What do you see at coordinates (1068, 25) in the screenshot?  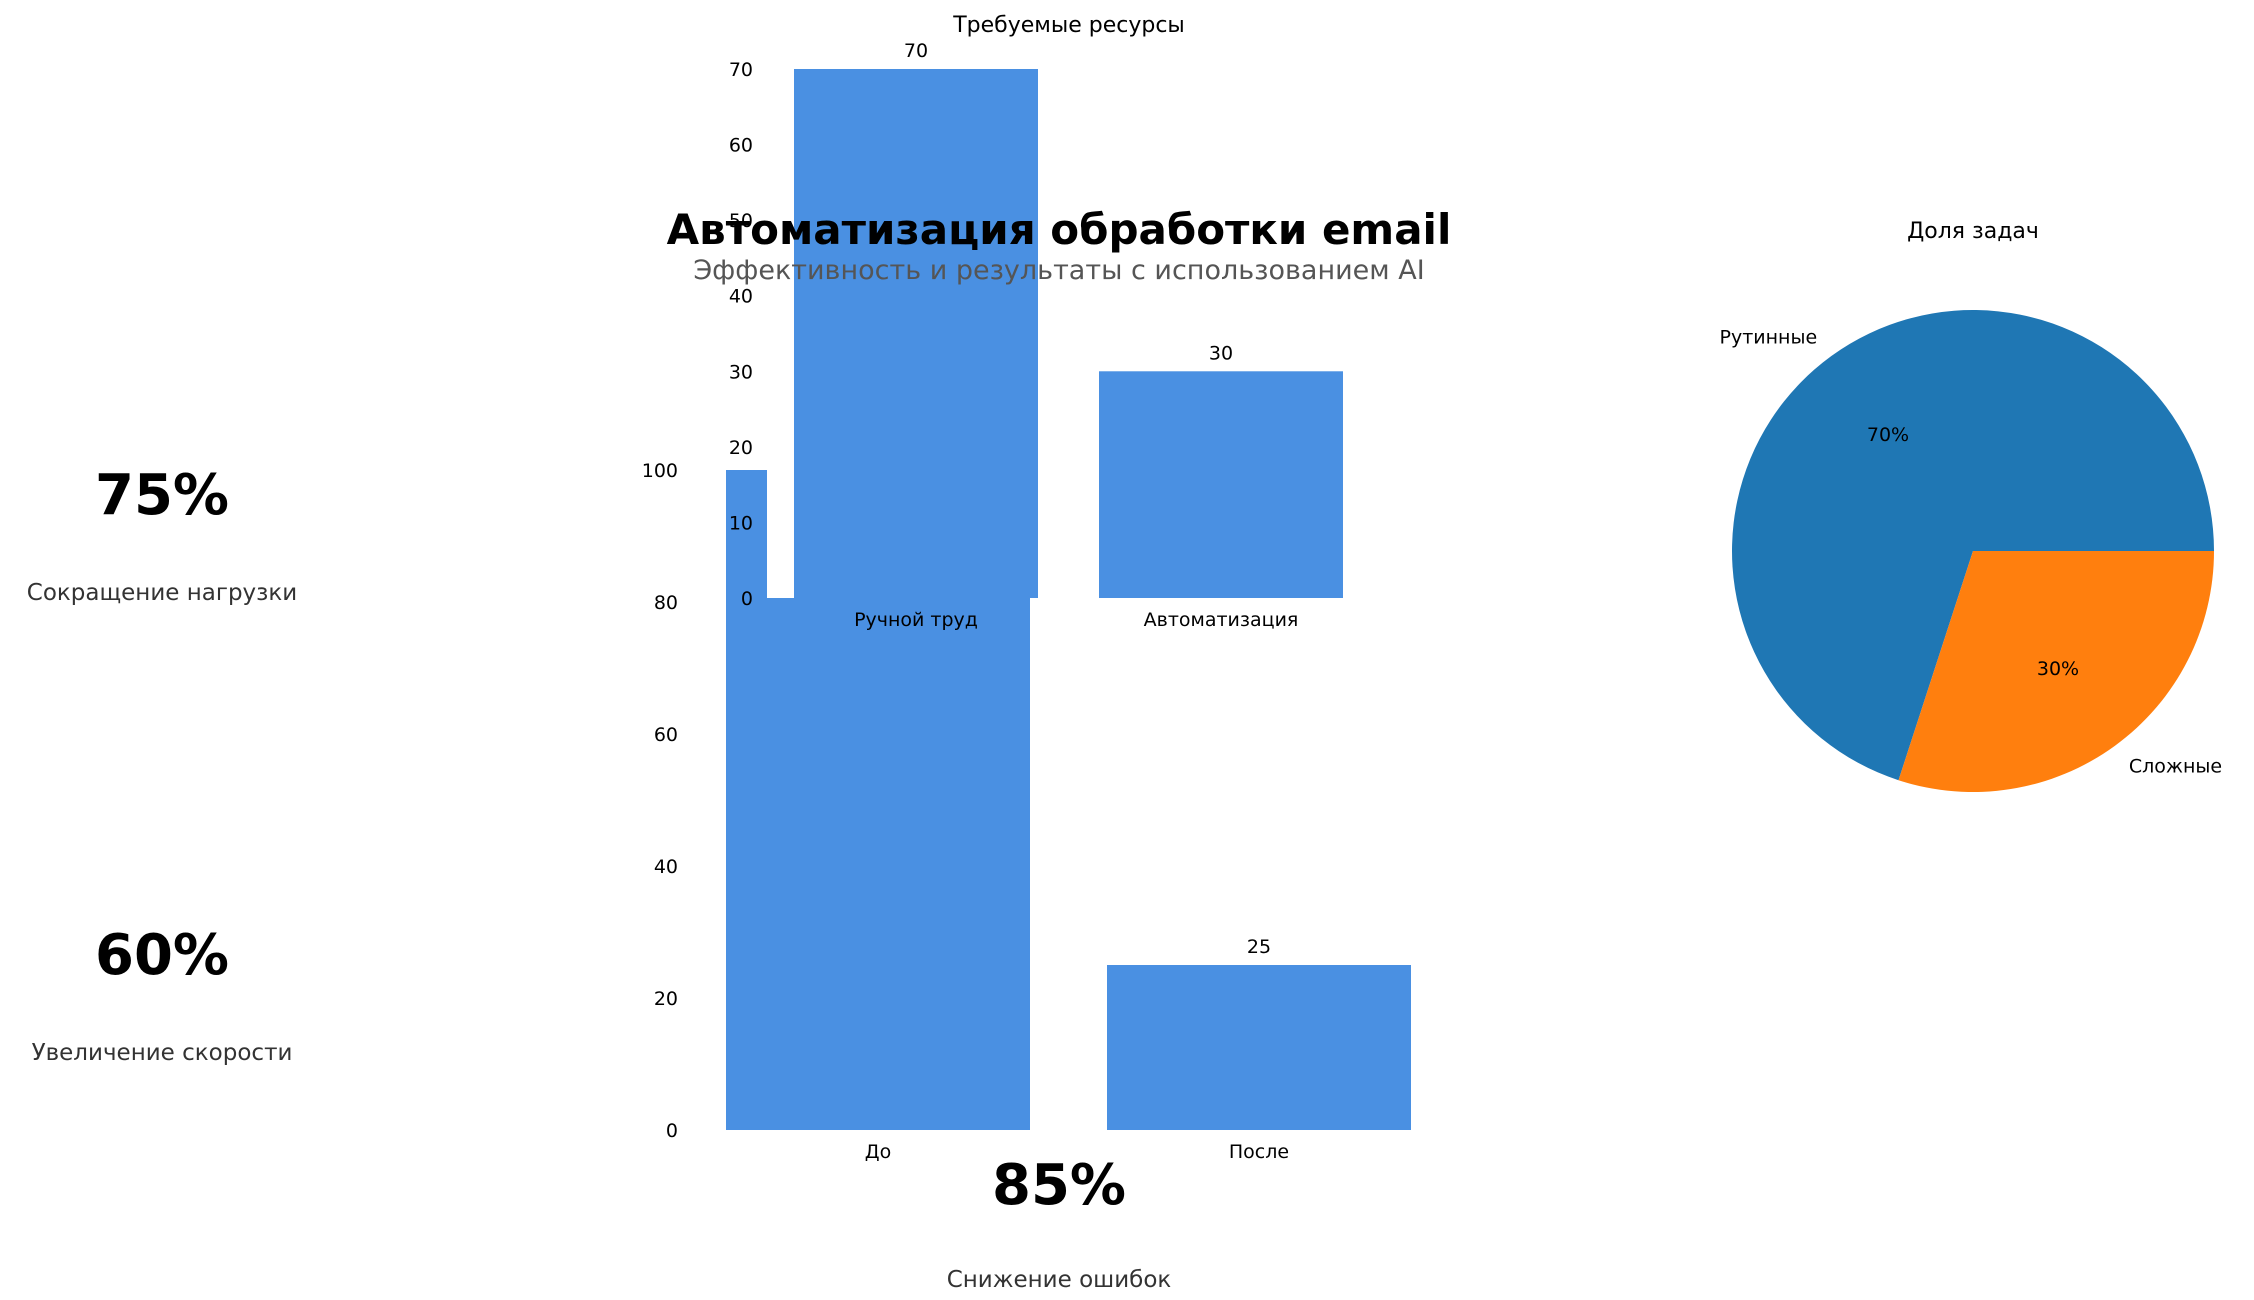 I see `resources-chart-title: Требуемые ресурсы` at bounding box center [1068, 25].